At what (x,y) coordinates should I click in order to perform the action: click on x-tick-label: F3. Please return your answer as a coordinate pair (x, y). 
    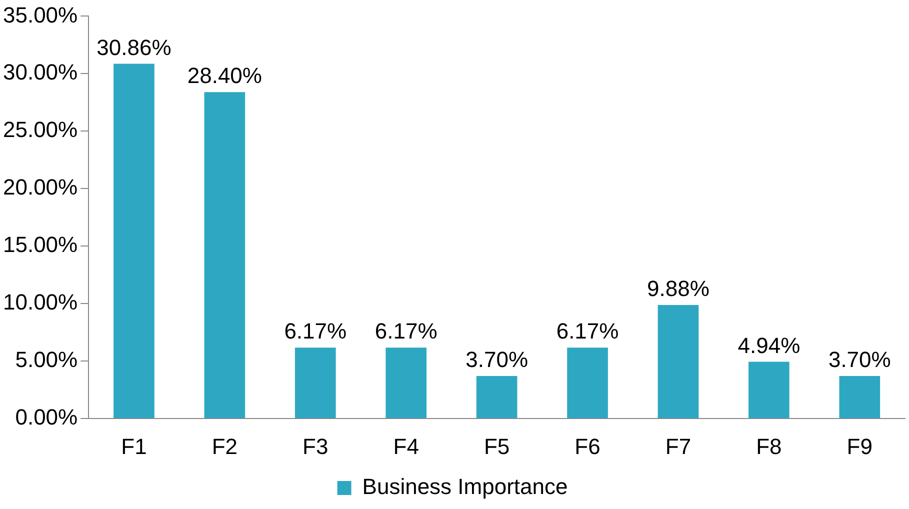
    Looking at the image, I should click on (315, 446).